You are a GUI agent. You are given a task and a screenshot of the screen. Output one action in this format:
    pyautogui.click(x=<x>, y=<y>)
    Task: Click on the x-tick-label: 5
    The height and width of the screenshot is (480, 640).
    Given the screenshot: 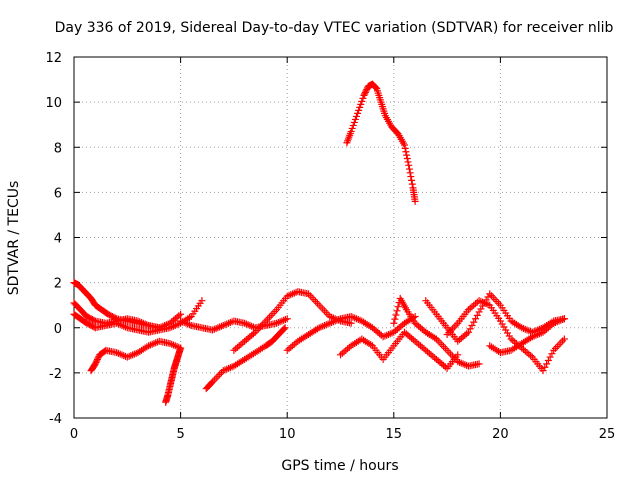 What is the action you would take?
    pyautogui.click(x=180, y=434)
    